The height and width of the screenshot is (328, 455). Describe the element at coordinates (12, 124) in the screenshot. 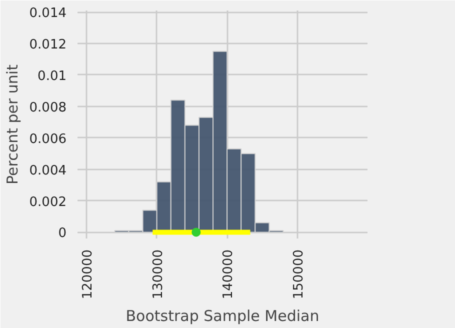

I see `y-axis-title: Percent per unit` at that location.